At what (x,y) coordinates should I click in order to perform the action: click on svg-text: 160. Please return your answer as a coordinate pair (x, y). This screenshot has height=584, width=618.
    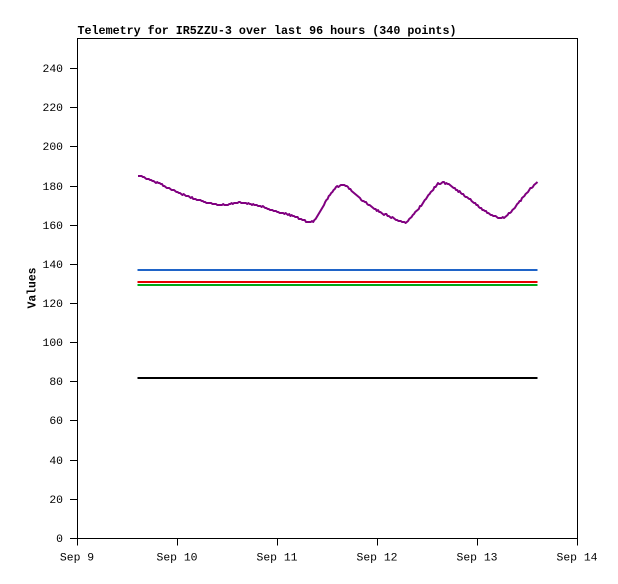
    Looking at the image, I should click on (52, 227).